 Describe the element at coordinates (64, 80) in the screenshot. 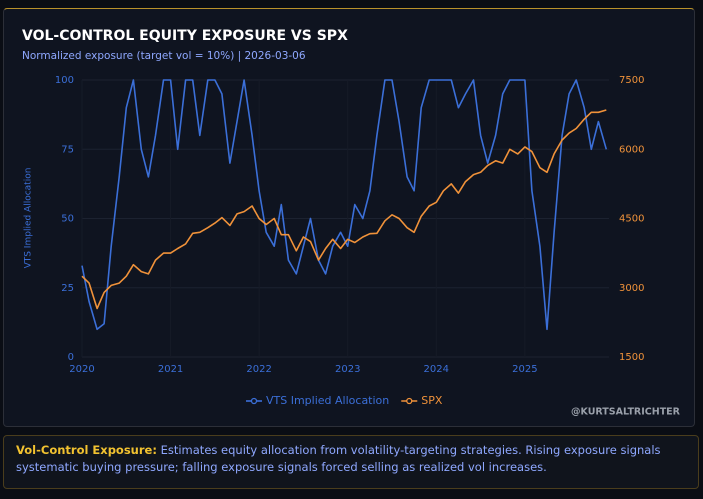

I see `y-tick-label: 100` at that location.